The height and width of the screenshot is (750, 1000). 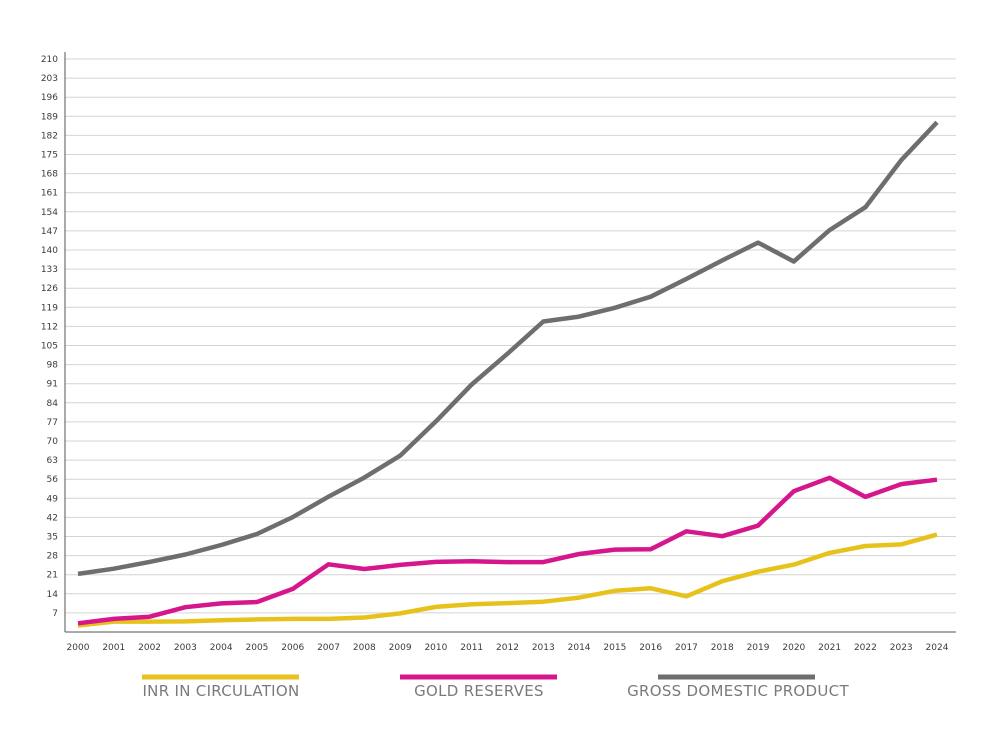 What do you see at coordinates (78, 648) in the screenshot?
I see `x-tick-label: 2000` at bounding box center [78, 648].